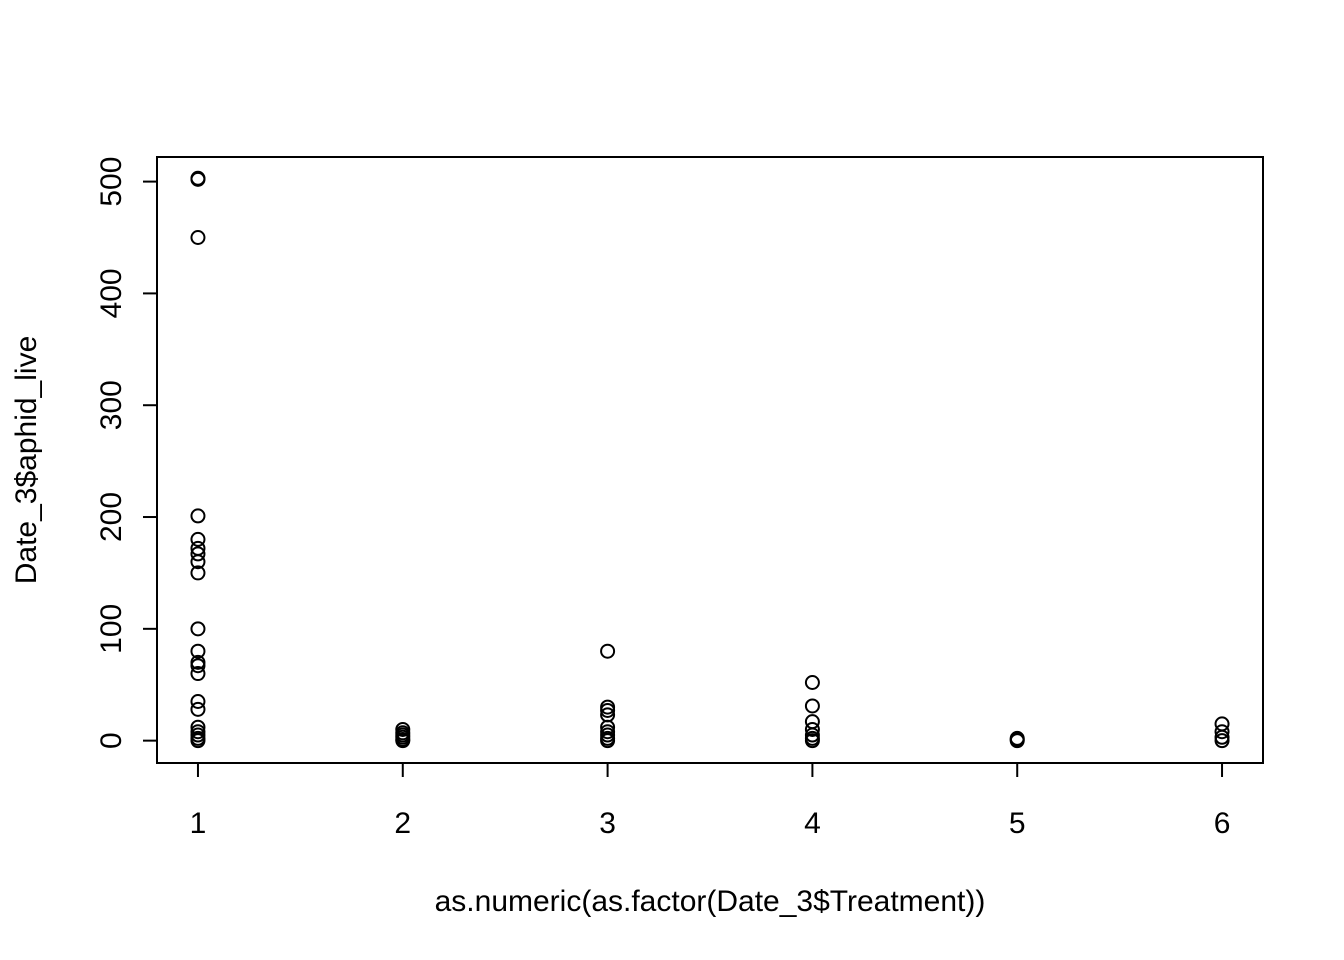 This screenshot has width=1344, height=960. What do you see at coordinates (607, 823) in the screenshot?
I see `x-tick-label: 3` at bounding box center [607, 823].